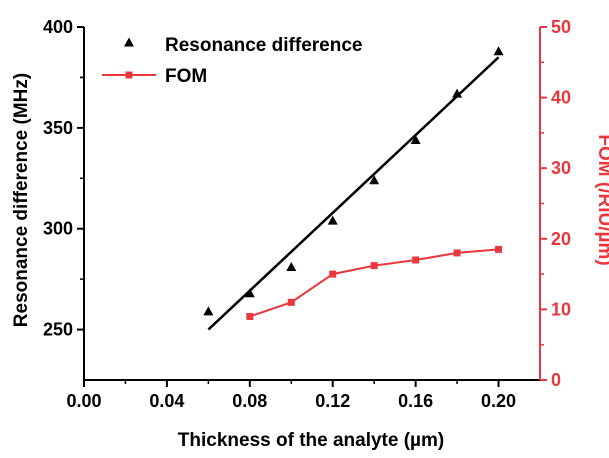 The image size is (609, 458). What do you see at coordinates (332, 401) in the screenshot?
I see `x-tick-label: 0.12` at bounding box center [332, 401].